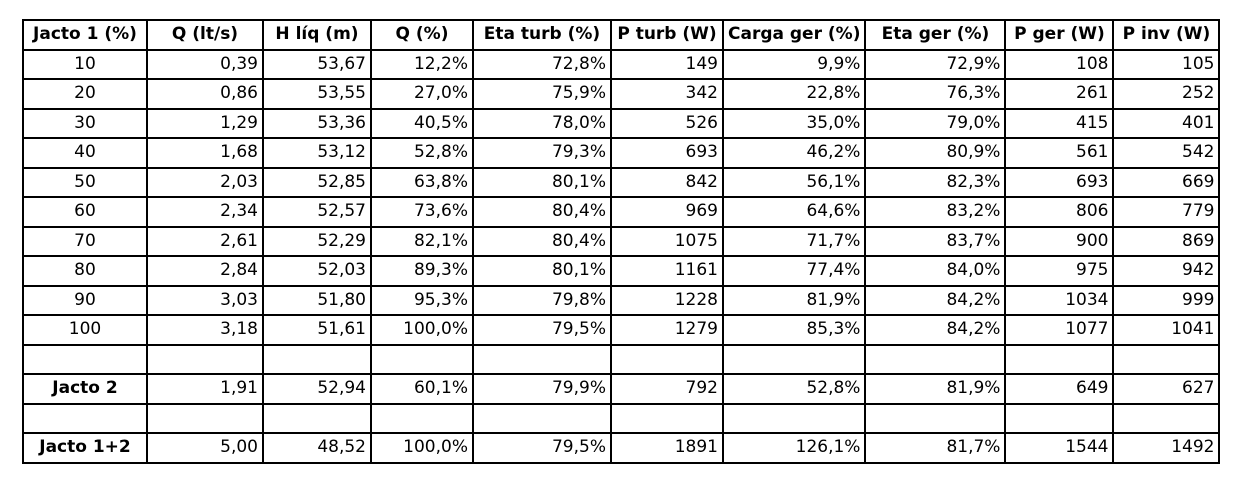  I want to click on value-cell: 80,9%, so click(935, 153).